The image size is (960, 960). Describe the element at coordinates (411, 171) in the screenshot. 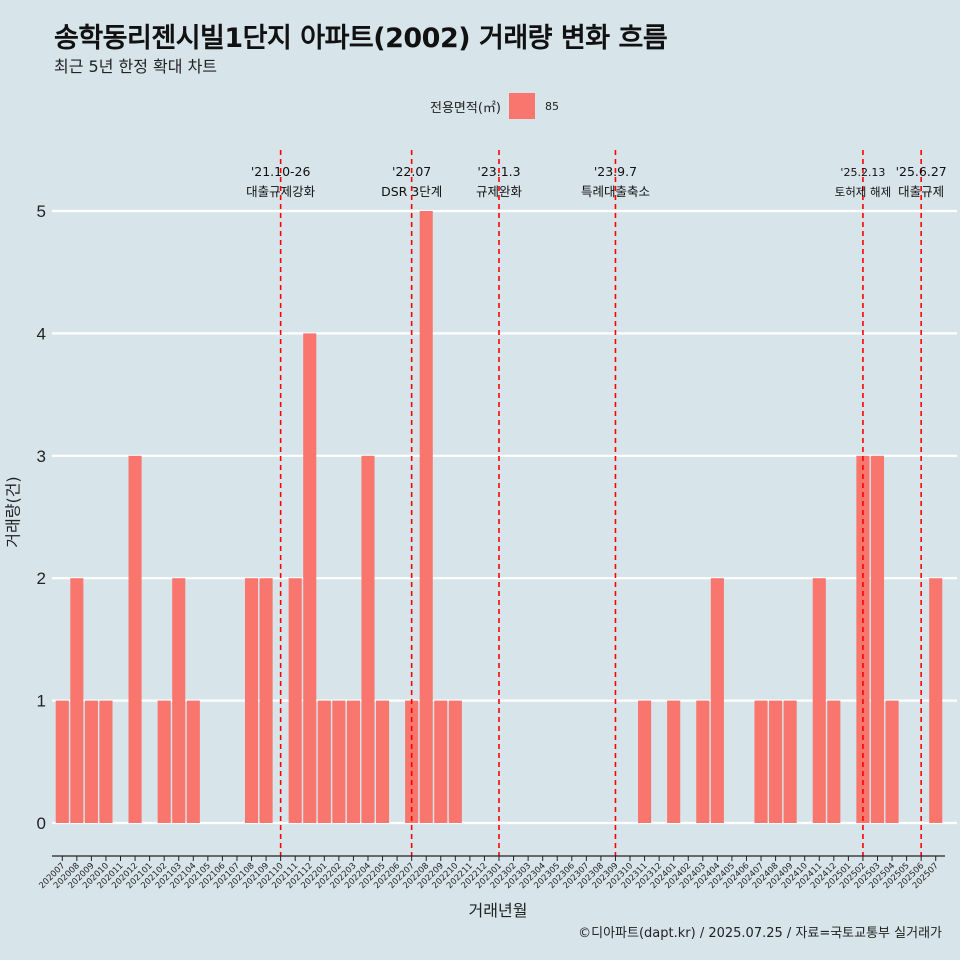

I see `event-date-label-2: '22.07` at that location.